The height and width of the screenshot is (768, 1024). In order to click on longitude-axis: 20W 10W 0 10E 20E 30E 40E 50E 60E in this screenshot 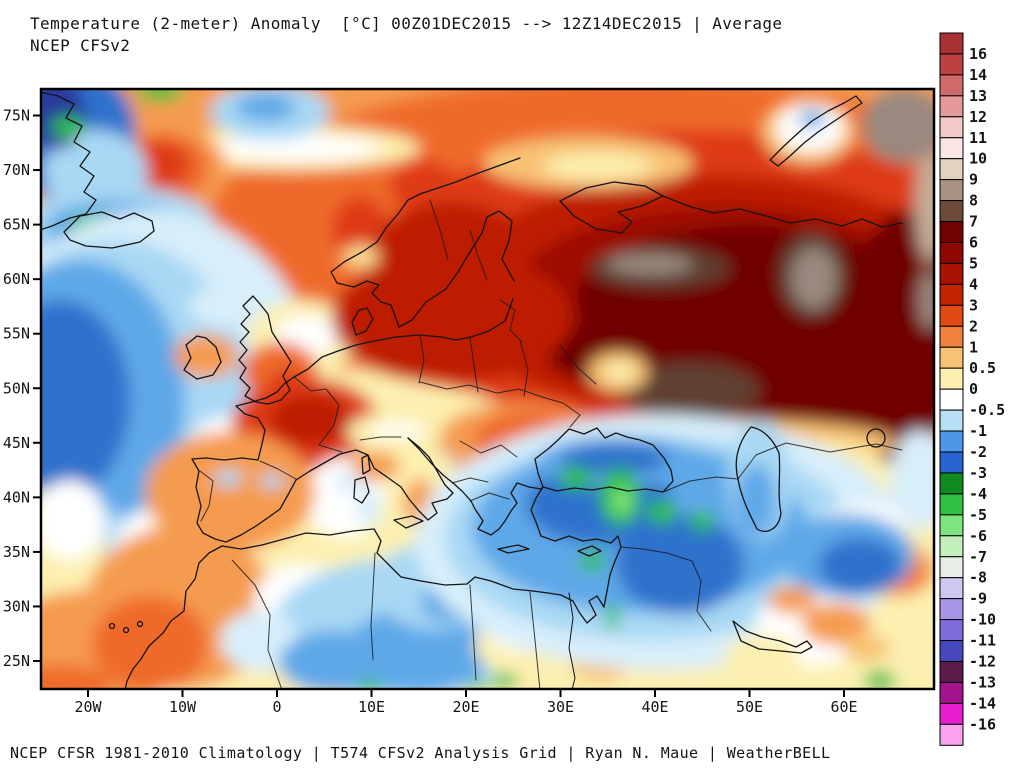, I will do `click(466, 702)`.